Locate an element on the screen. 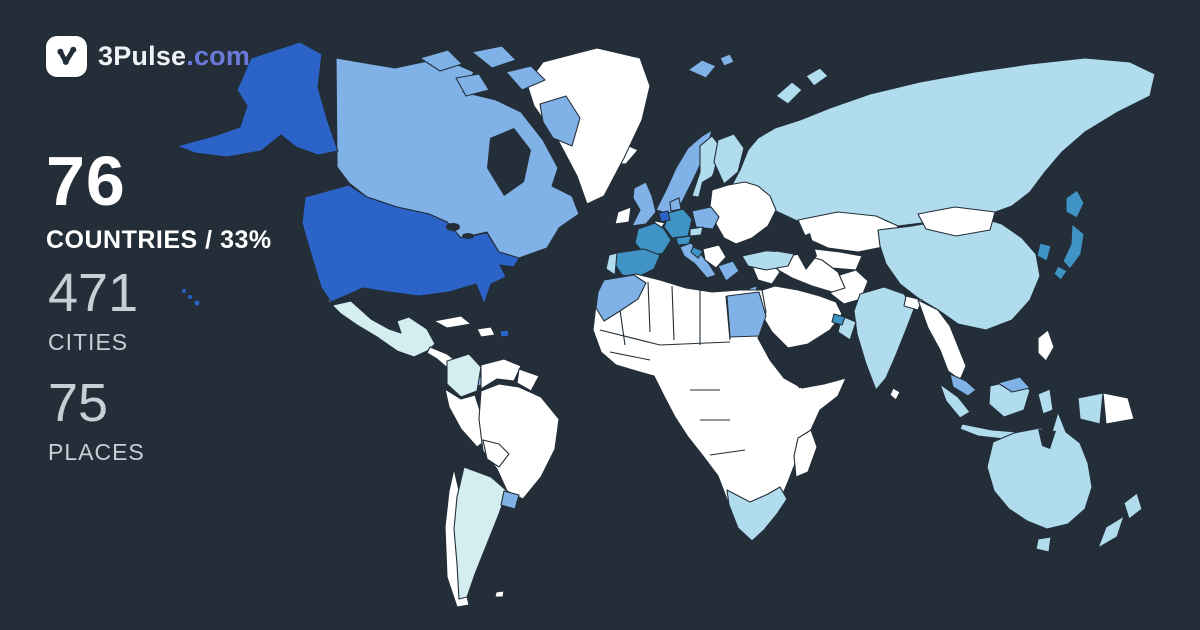 This screenshot has width=1200, height=630. logo-tld: .com is located at coordinates (218, 56).